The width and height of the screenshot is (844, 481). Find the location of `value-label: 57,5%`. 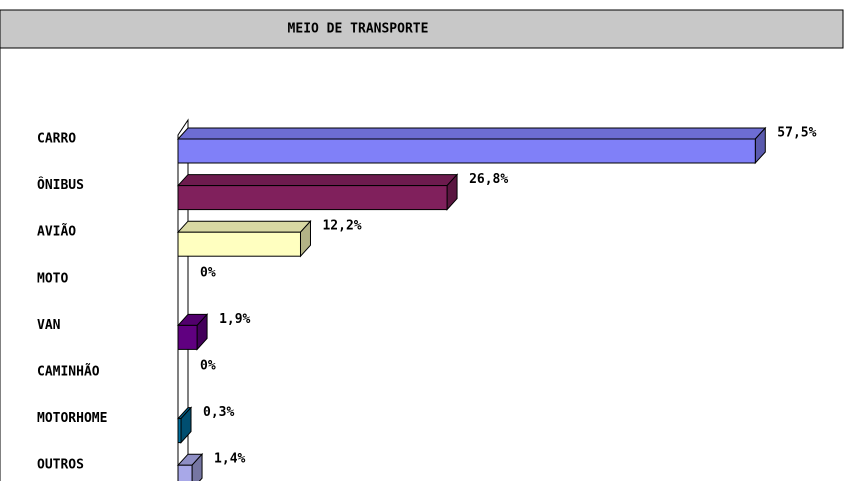

value-label: 57,5% is located at coordinates (796, 133).